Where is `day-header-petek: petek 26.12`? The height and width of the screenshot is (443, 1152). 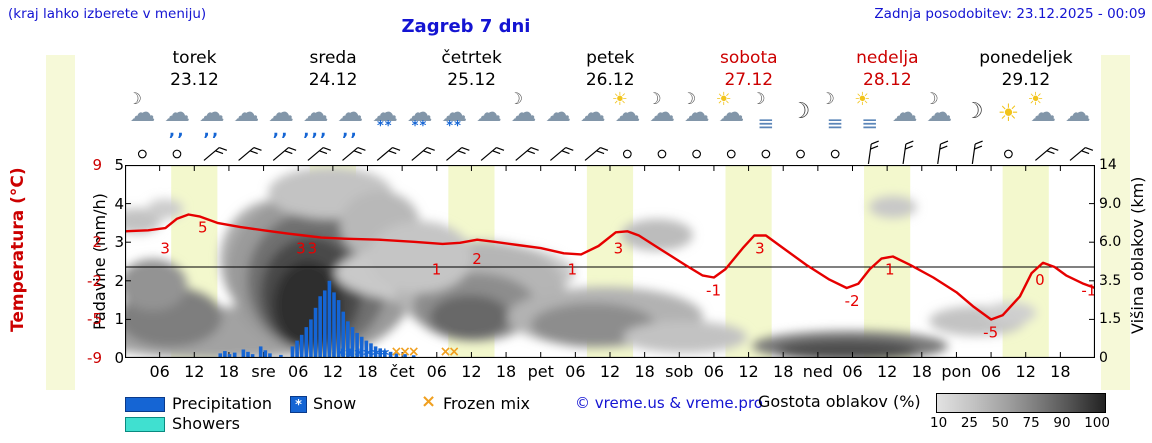 day-header-petek: petek 26.12 is located at coordinates (610, 69).